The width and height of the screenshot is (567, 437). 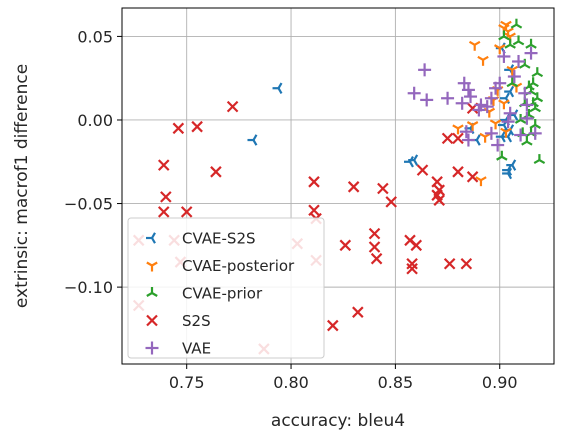 I want to click on legend-label-vae: VAE, so click(x=196, y=349).